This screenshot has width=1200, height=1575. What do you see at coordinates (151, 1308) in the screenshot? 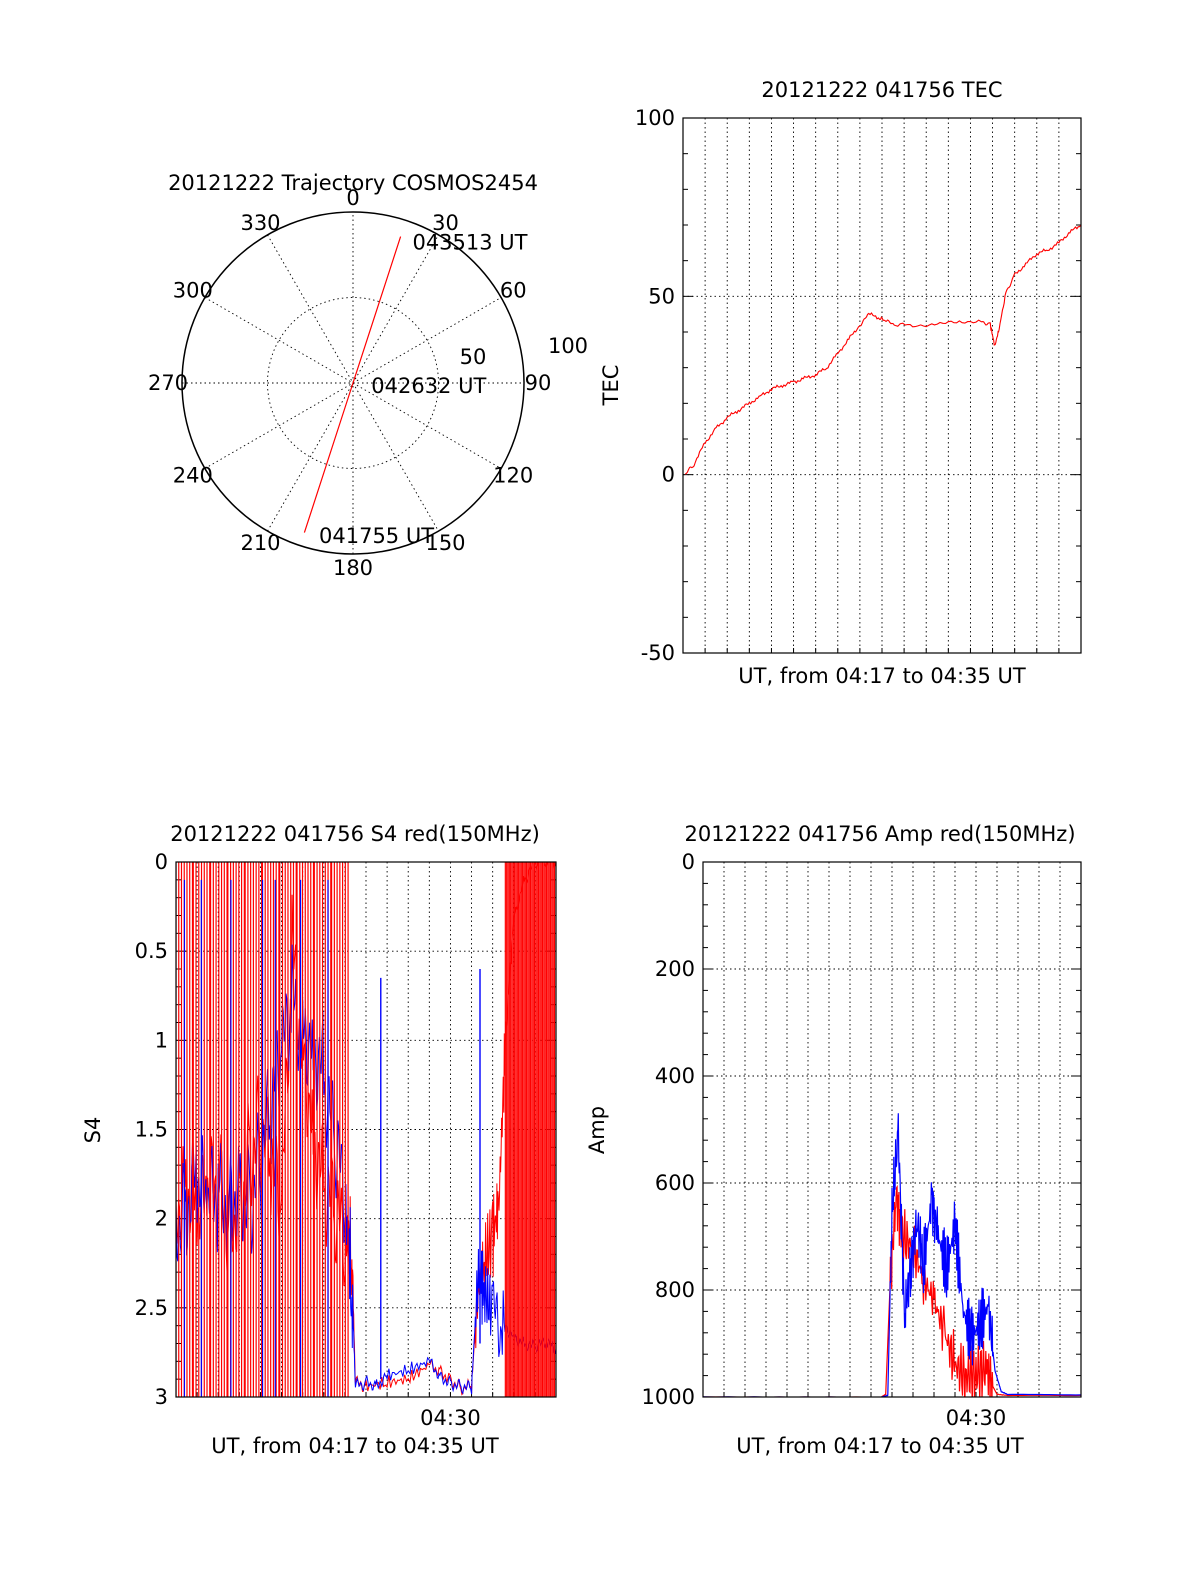
I see `s4-plot-ytick-label: 2.5` at bounding box center [151, 1308].